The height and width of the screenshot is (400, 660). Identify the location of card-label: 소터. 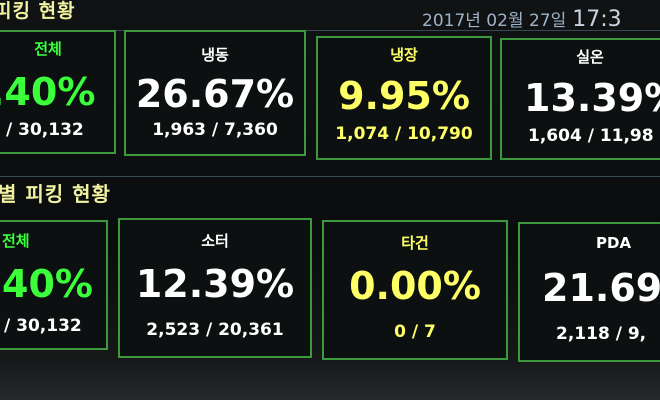
(215, 241).